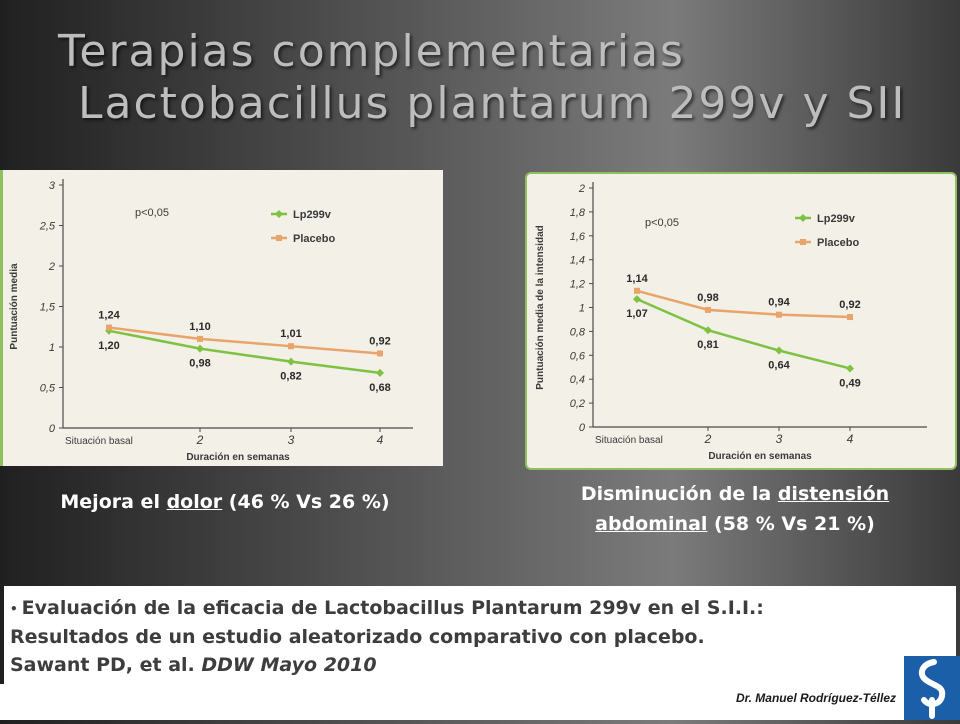 This screenshot has height=724, width=960. I want to click on y-tick-label: 3, so click(52, 186).